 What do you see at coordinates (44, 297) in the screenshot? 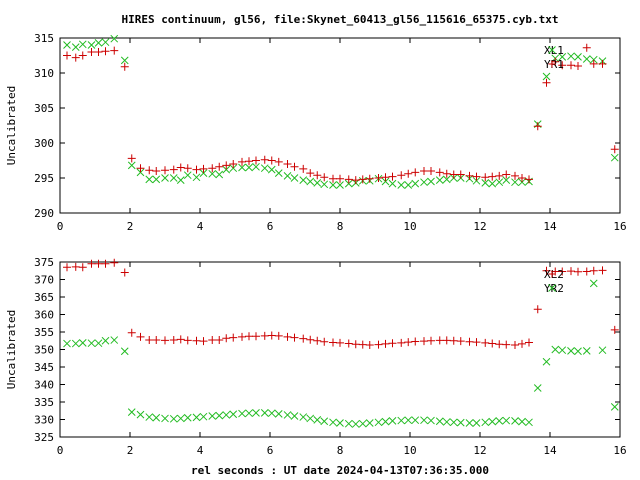
I see `y-tick-label: 365` at bounding box center [44, 297].